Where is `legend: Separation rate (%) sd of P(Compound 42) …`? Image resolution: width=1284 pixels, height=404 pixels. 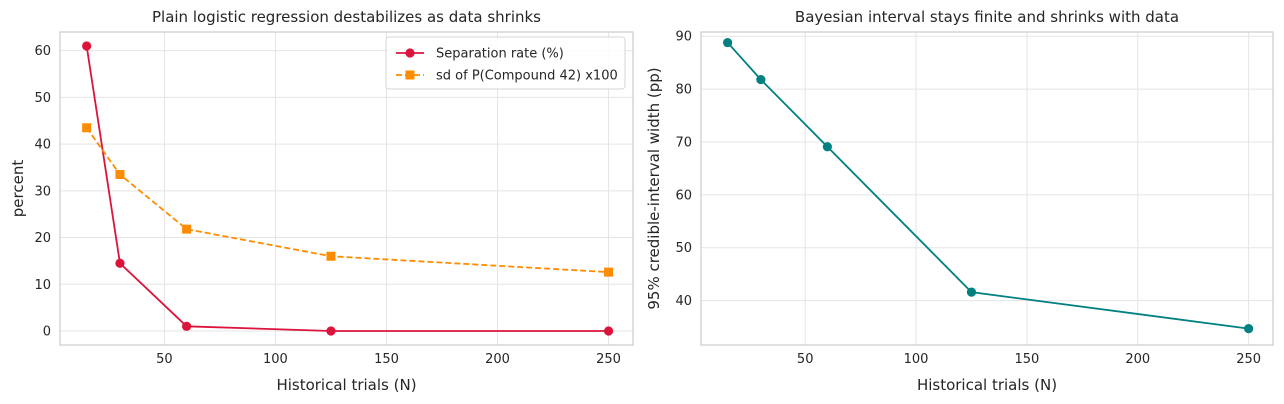 legend: Separation rate (%) sd of P(Compound 42) … is located at coordinates (505, 63).